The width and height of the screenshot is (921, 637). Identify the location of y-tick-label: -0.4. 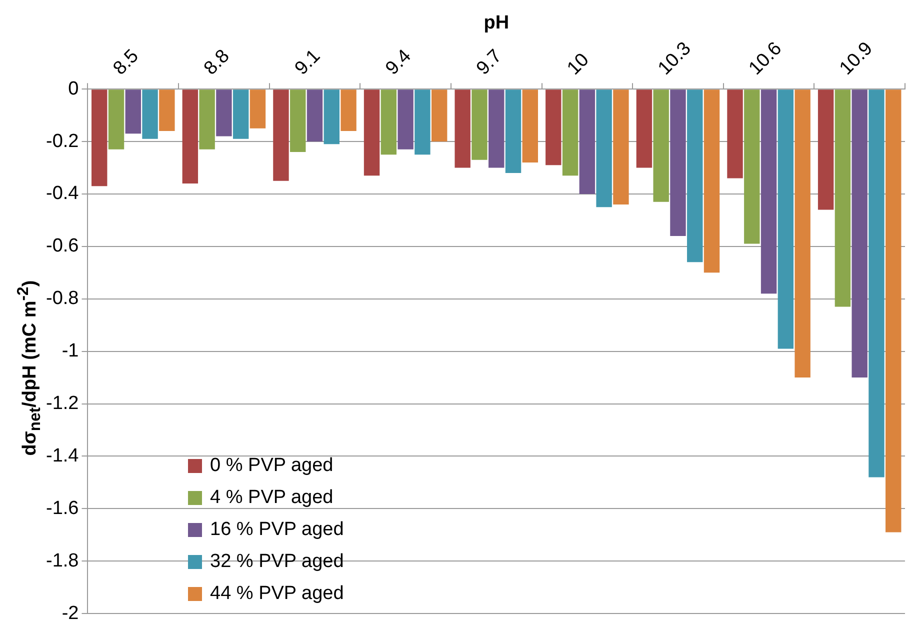
(63, 193).